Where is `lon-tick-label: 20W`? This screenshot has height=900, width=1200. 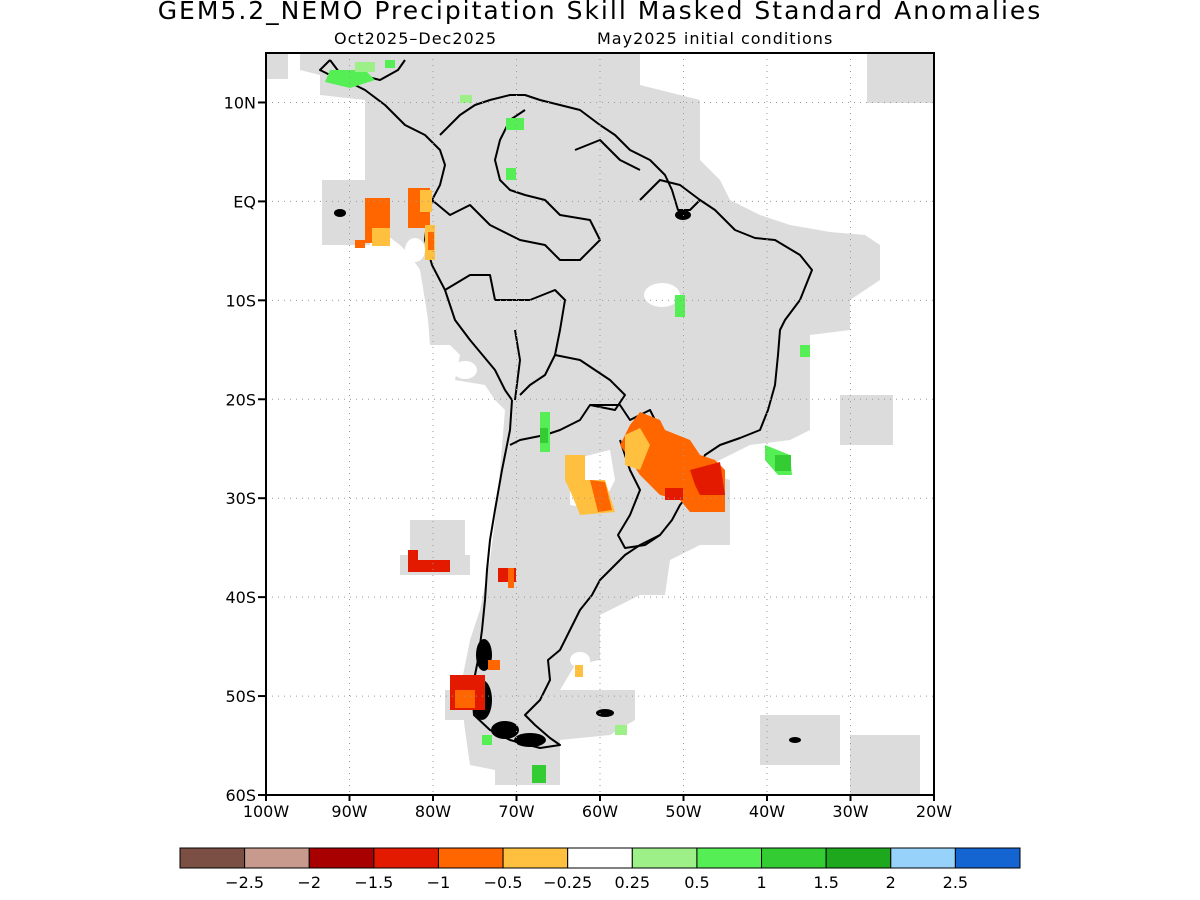 lon-tick-label: 20W is located at coordinates (934, 811).